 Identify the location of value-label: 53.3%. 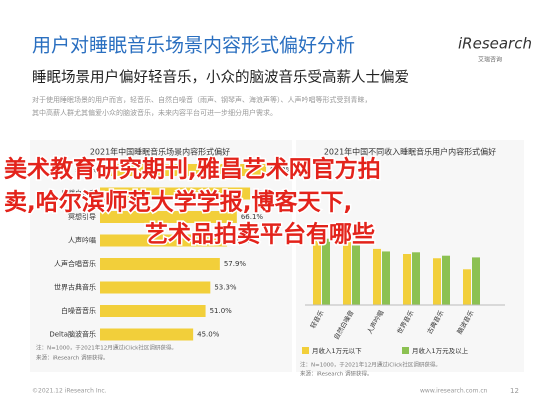
(225, 288).